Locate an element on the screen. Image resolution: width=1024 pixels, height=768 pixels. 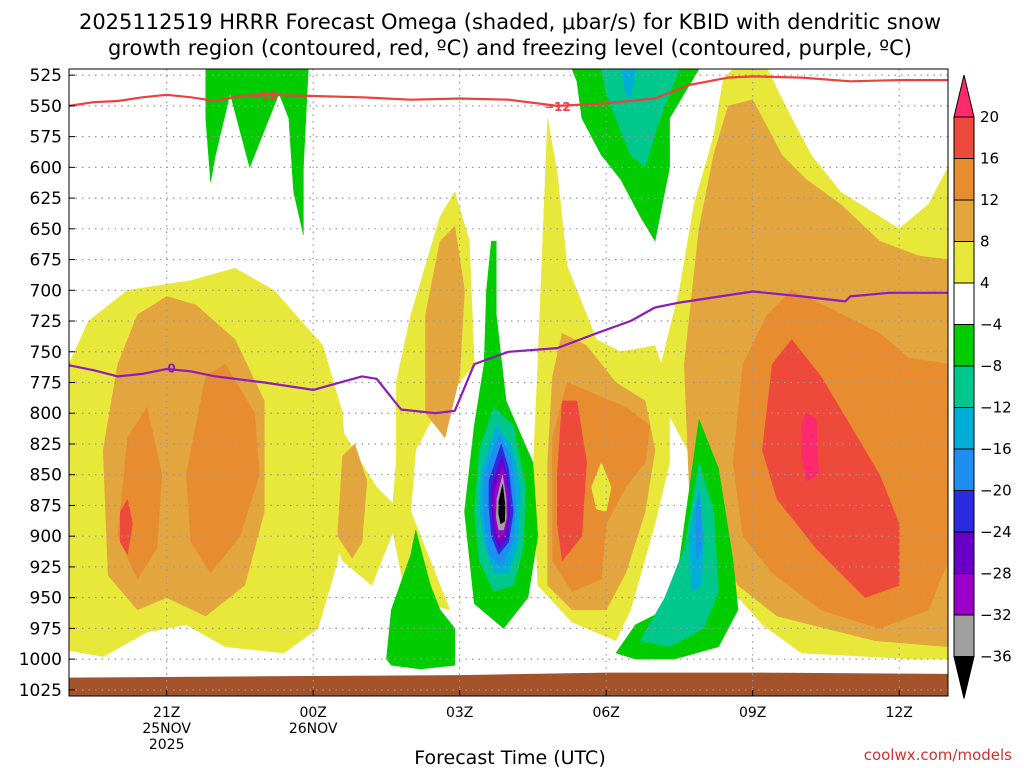
credit-text: coolwx.com/models is located at coordinates (938, 755).